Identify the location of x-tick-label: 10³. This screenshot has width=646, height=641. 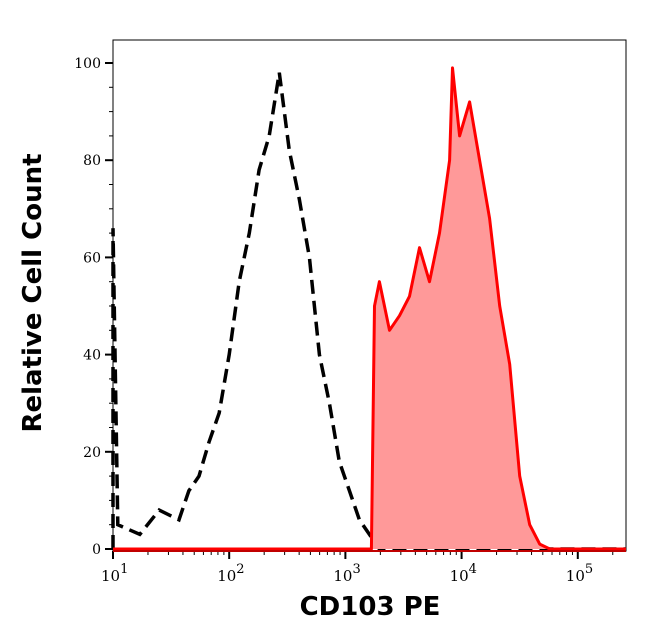
(346, 573).